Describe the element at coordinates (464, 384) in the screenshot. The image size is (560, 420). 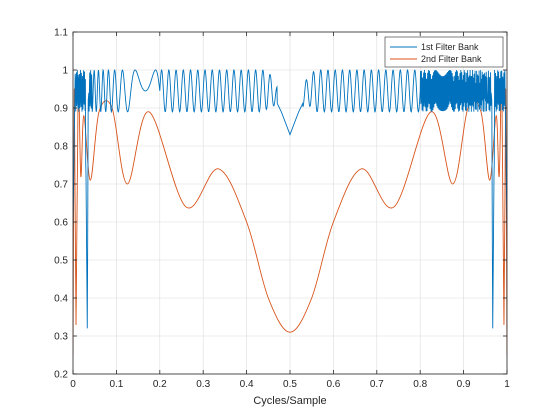
I see `x-tick-label: 0.9` at that location.